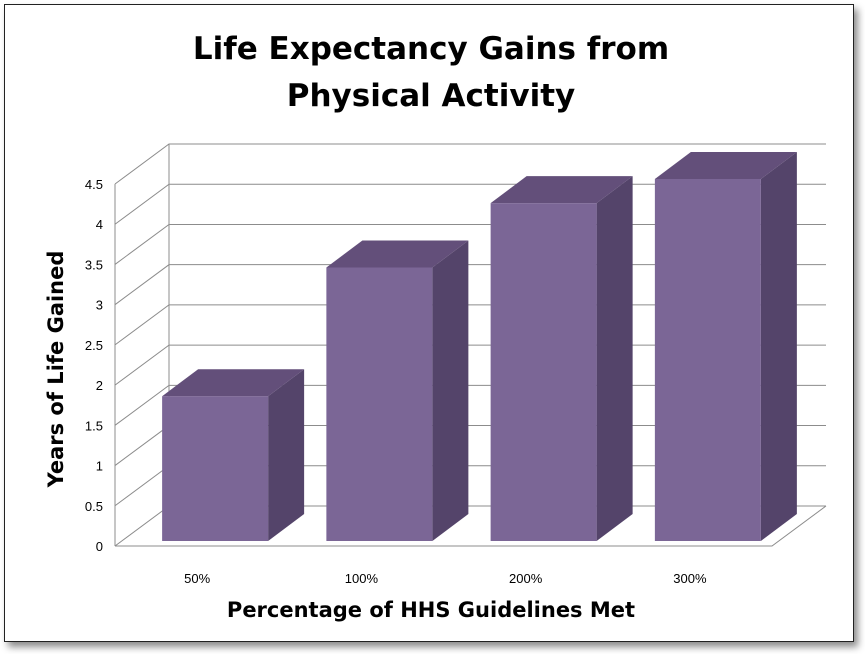  Describe the element at coordinates (94, 345) in the screenshot. I see `y-tick-label: 2.5` at that location.